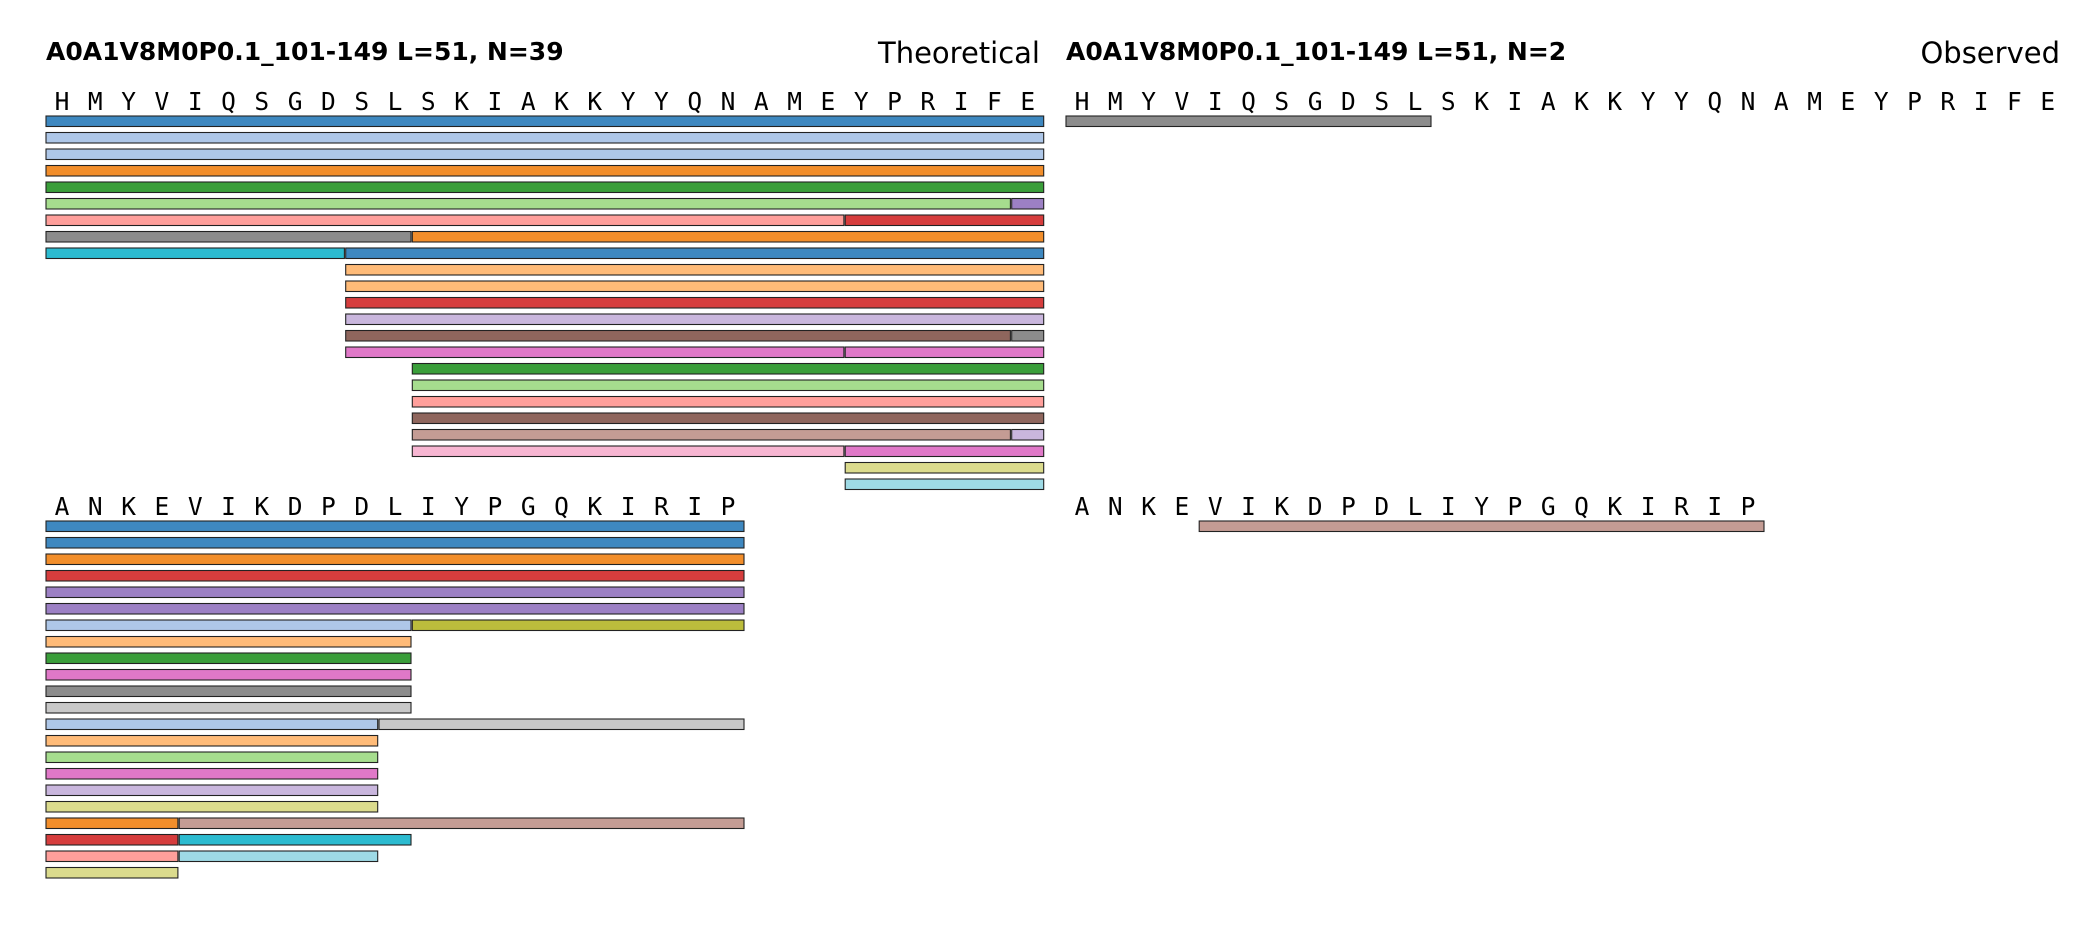 Image resolution: width=2100 pixels, height=934 pixels. Describe the element at coordinates (1581, 506) in the screenshot. I see `residue-16: Q` at that location.